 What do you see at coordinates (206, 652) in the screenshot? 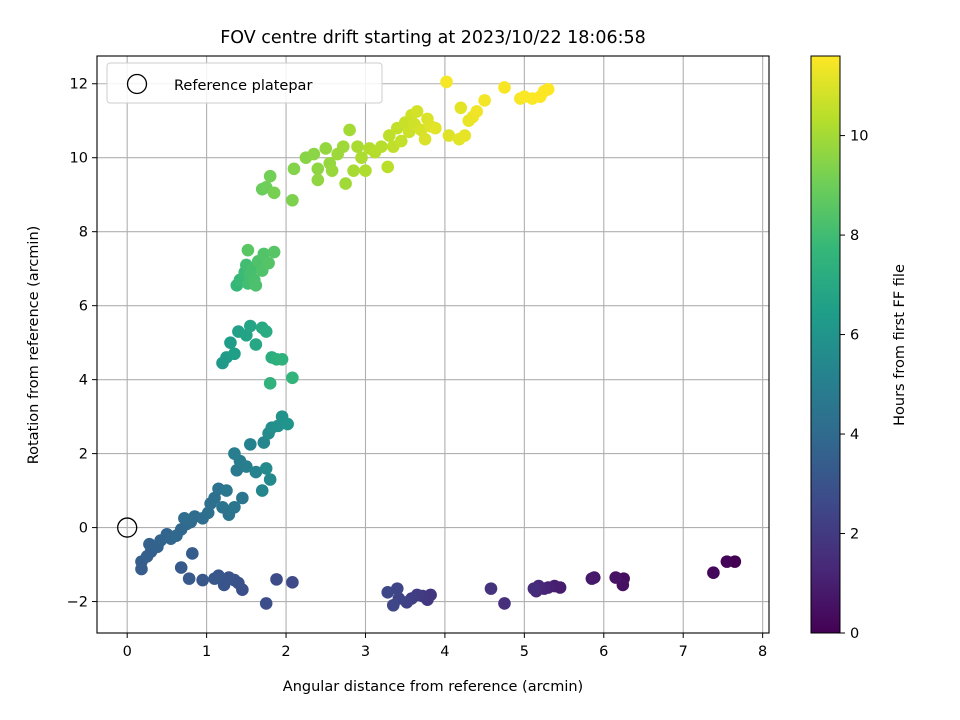
I see `x-tick-label: 1` at bounding box center [206, 652].